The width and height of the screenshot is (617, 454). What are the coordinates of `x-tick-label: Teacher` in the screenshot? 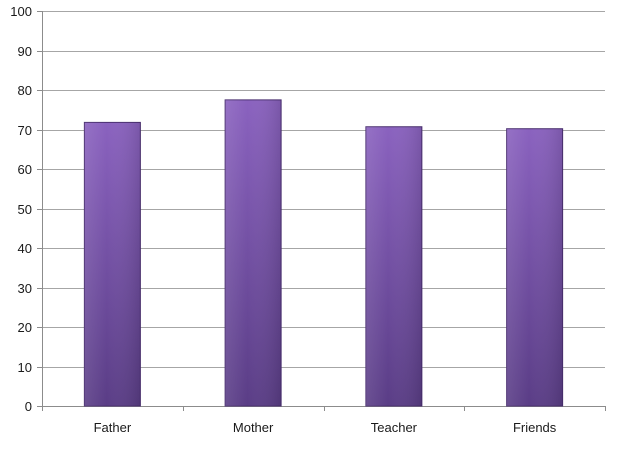 It's located at (394, 427).